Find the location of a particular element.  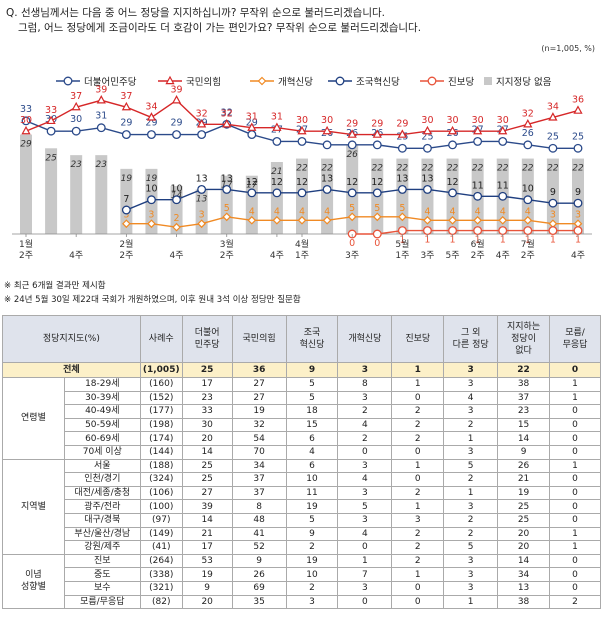

value-cell: 30 is located at coordinates (207, 425).